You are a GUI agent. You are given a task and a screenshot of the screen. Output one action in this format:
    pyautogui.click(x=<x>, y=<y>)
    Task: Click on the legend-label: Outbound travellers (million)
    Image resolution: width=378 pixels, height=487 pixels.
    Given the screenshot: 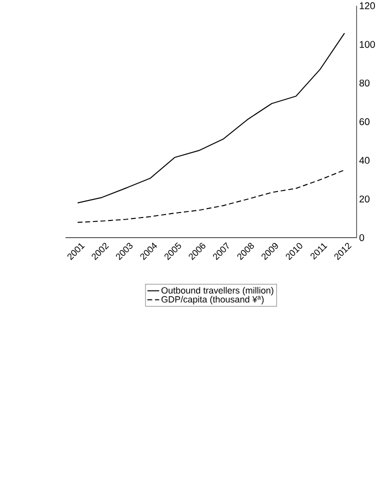 What is the action you would take?
    pyautogui.click(x=218, y=291)
    